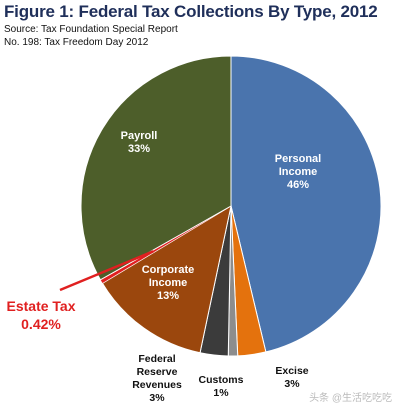  Describe the element at coordinates (156, 359) in the screenshot. I see `slice-name-line: Federal` at that location.